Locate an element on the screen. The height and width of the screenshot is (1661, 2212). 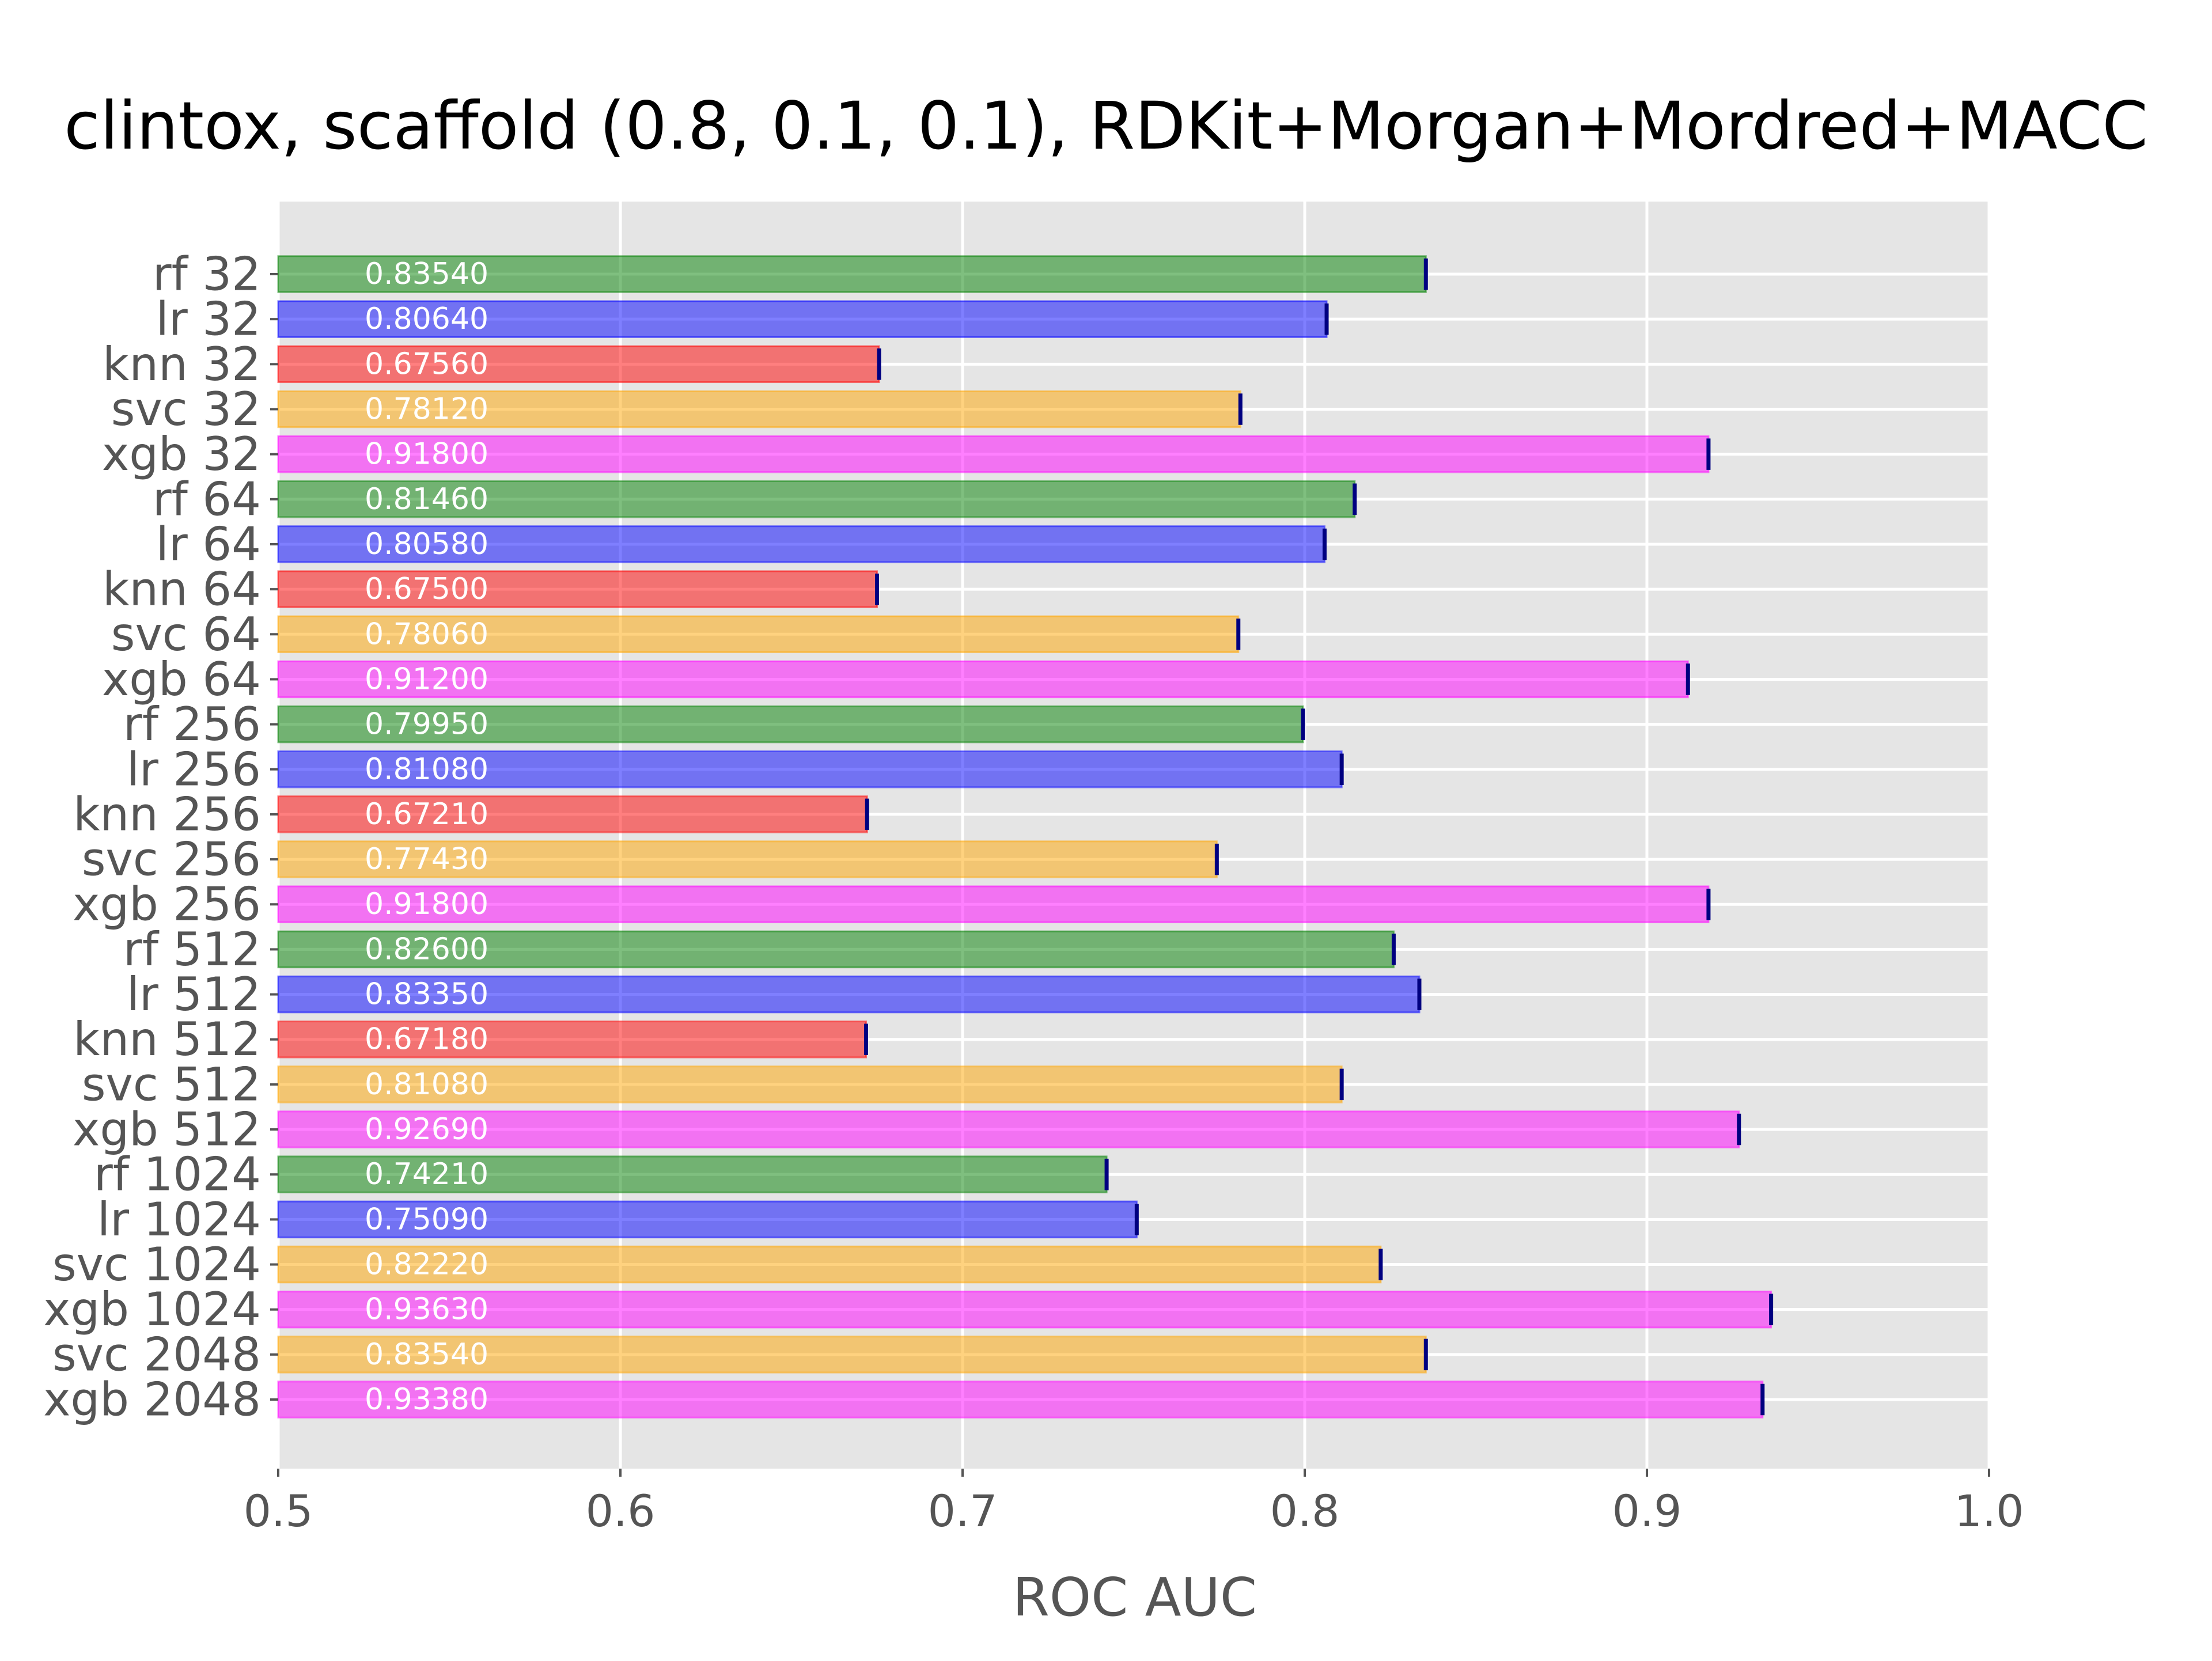
x-tick-label: 0.5 is located at coordinates (278, 1511).